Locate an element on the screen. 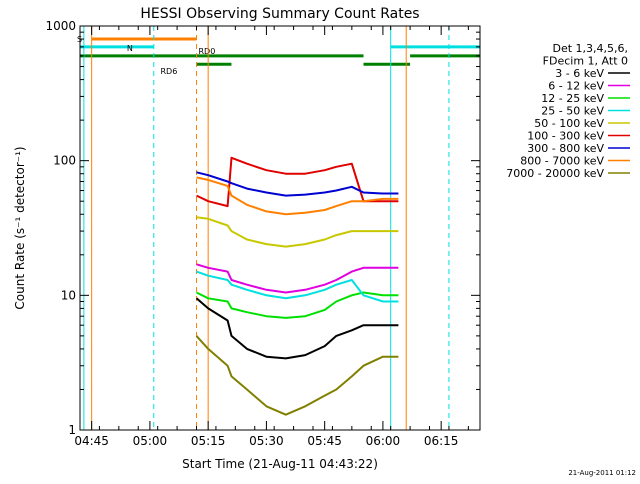 The image size is (640, 484). legend-label: 3 - 6 keV is located at coordinates (579, 73).